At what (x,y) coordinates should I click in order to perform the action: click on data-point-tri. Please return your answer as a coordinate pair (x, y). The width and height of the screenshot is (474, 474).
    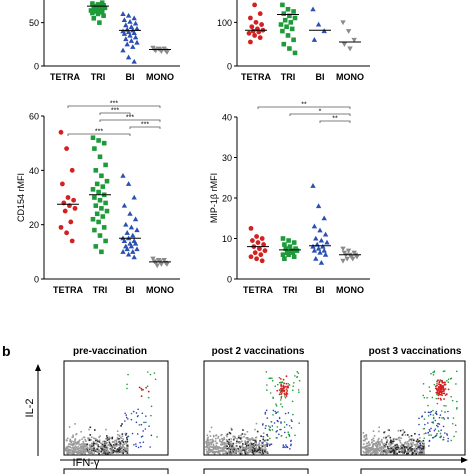
    Looking at the image, I should click on (289, 16).